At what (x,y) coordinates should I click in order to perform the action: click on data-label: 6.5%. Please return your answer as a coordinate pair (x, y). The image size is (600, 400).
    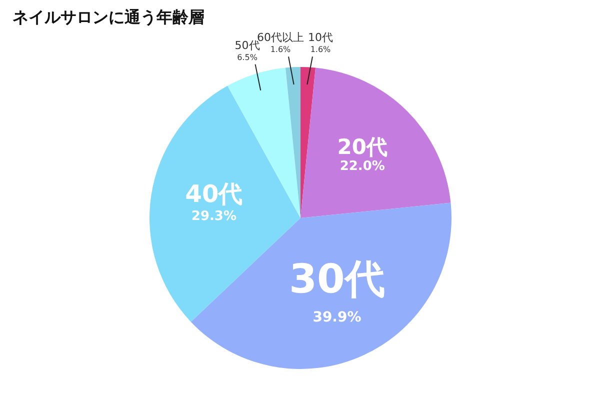
    Looking at the image, I should click on (247, 57).